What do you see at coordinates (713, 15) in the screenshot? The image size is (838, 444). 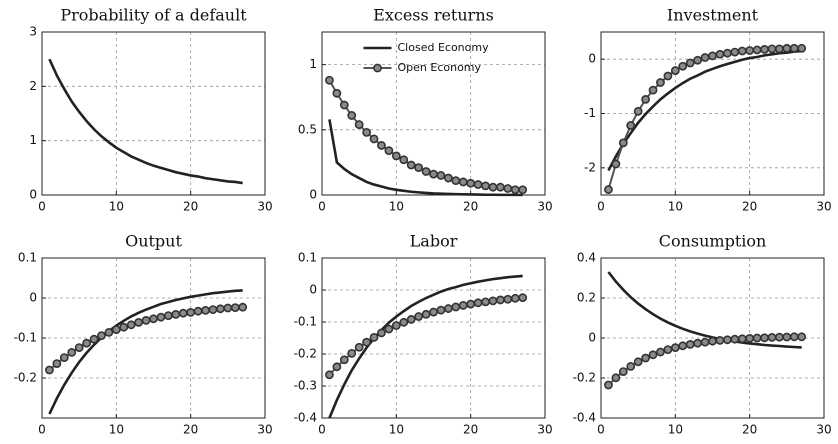 I see `panel-title: Investment` at bounding box center [713, 15].